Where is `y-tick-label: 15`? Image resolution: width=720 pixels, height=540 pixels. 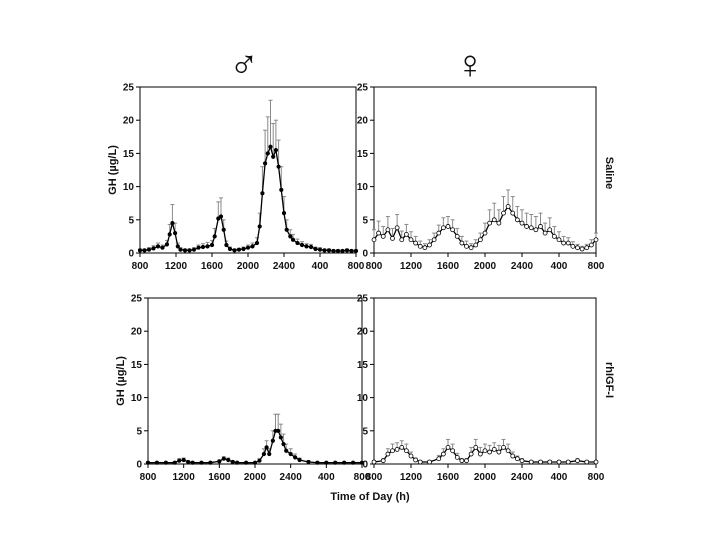
y-tick-label: 15 is located at coordinates (363, 365).